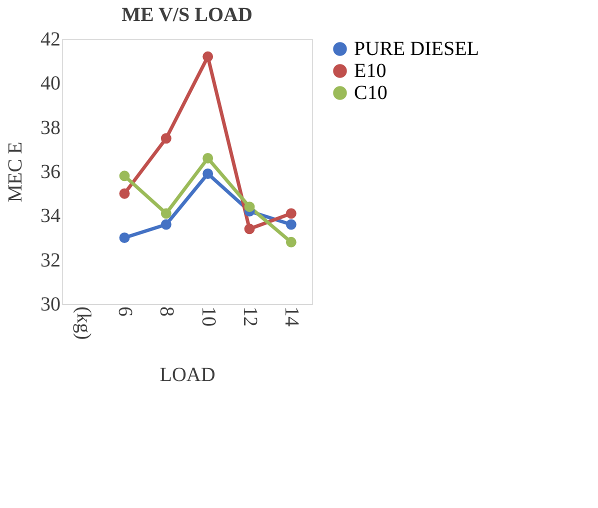 This screenshot has height=508, width=598. Describe the element at coordinates (15, 172) in the screenshot. I see `y-axis-title: MEC E` at that location.